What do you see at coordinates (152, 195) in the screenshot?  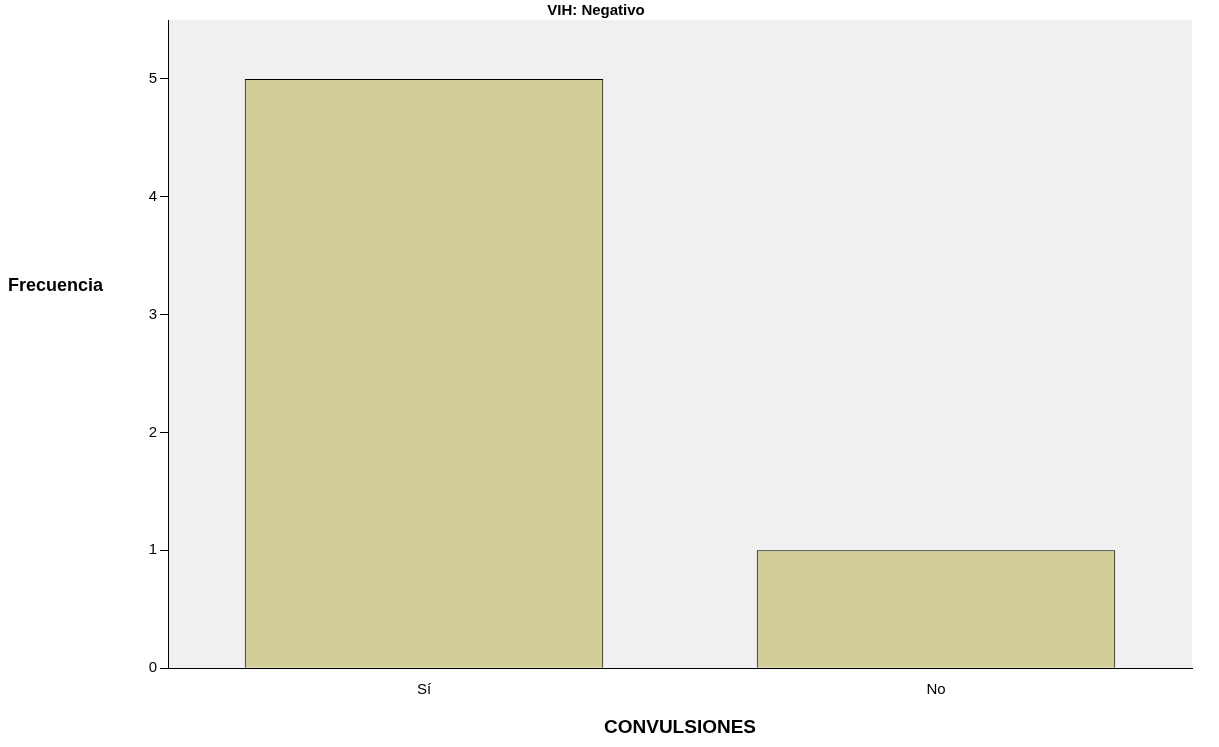 I see `y-tick-label: 4` at bounding box center [152, 195].